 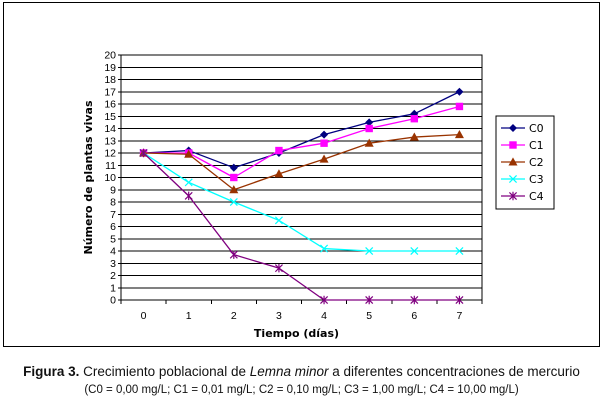 What do you see at coordinates (164, 371) in the screenshot?
I see `caption-text-before: Crecimiento poblacional de` at bounding box center [164, 371].